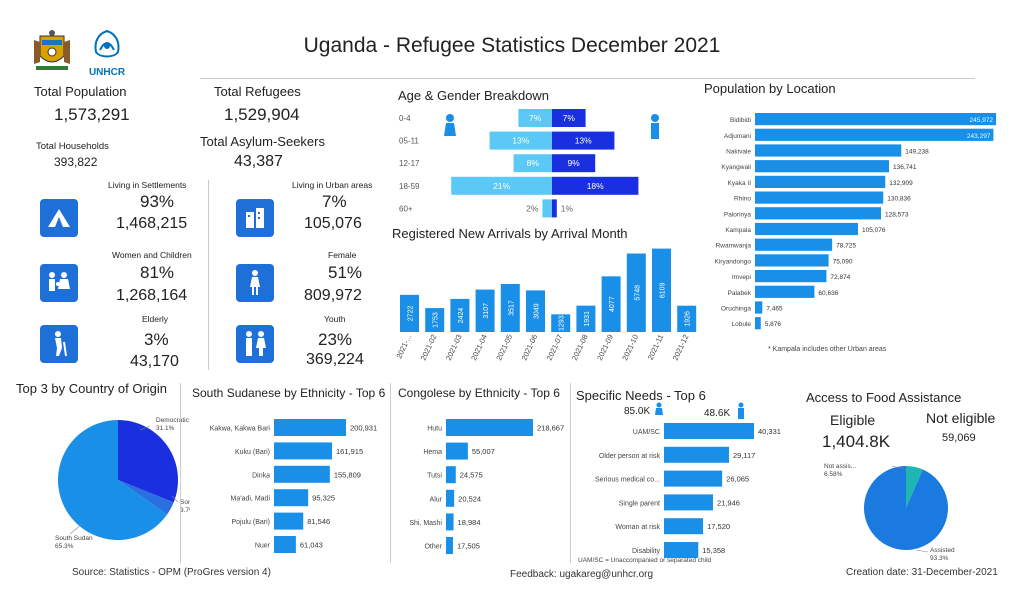  I want to click on bar-category-label: Hutu, so click(434, 429).